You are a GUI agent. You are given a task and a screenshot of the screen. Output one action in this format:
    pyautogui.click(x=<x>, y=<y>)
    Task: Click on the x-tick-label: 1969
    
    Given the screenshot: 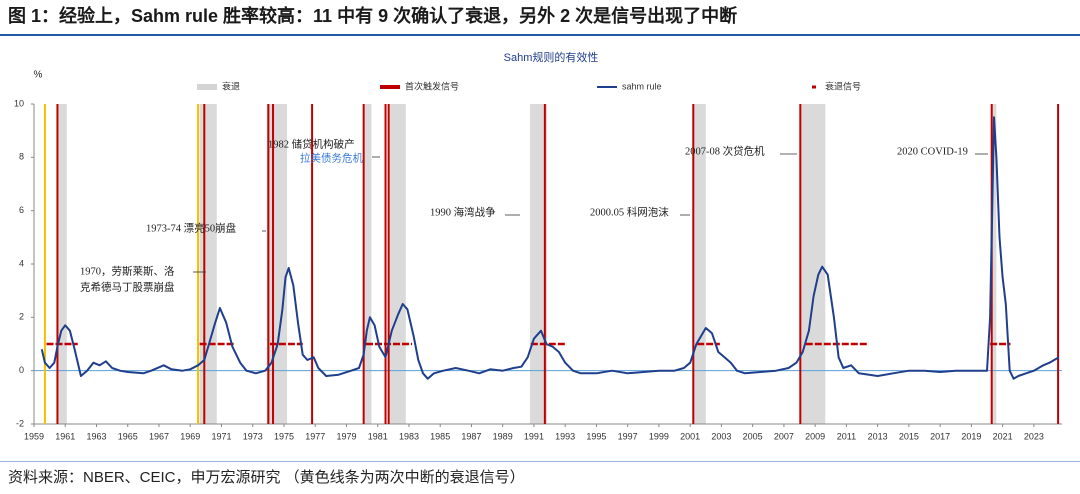 What is the action you would take?
    pyautogui.click(x=190, y=436)
    